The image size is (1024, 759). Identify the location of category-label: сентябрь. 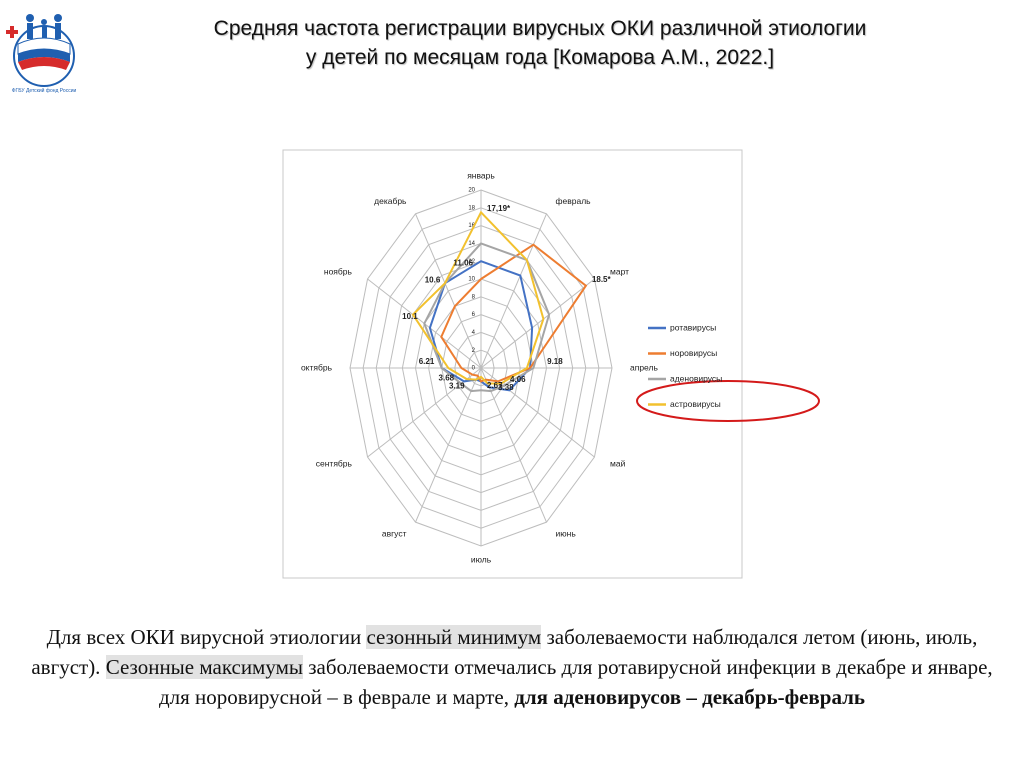
(334, 463).